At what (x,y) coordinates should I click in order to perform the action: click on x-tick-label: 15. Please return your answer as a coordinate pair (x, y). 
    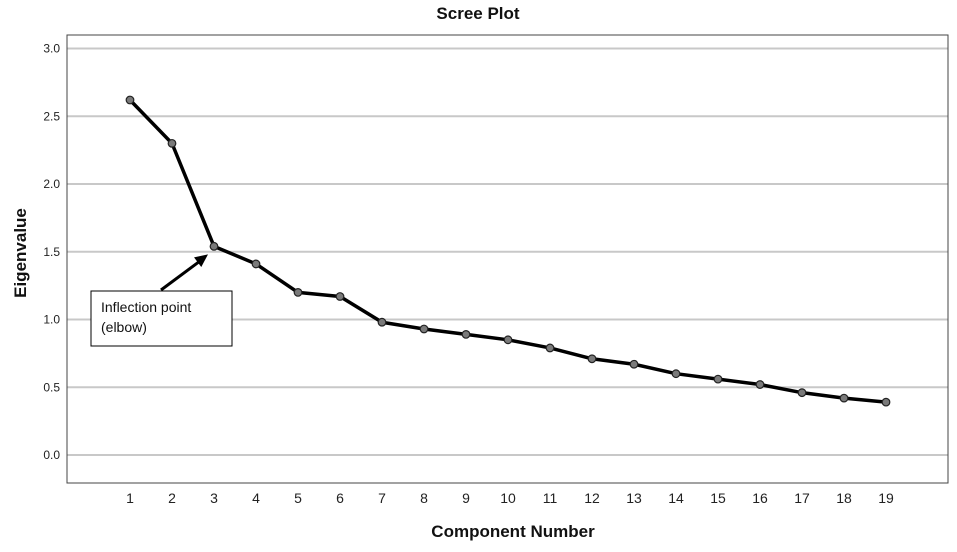
    Looking at the image, I should click on (718, 498).